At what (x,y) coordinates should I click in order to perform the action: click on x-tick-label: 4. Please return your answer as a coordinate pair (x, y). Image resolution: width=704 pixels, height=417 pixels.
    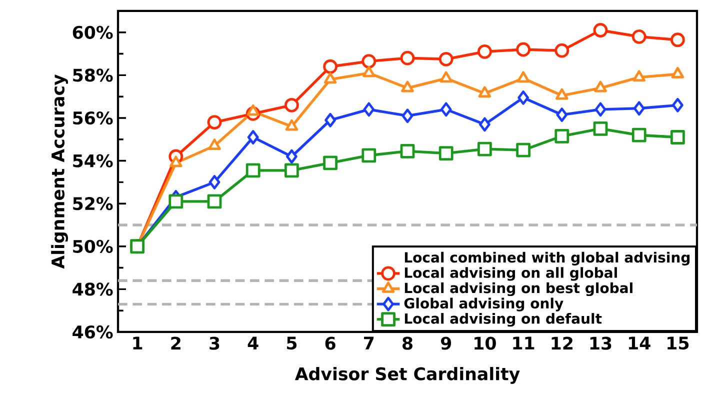
    Looking at the image, I should click on (253, 343).